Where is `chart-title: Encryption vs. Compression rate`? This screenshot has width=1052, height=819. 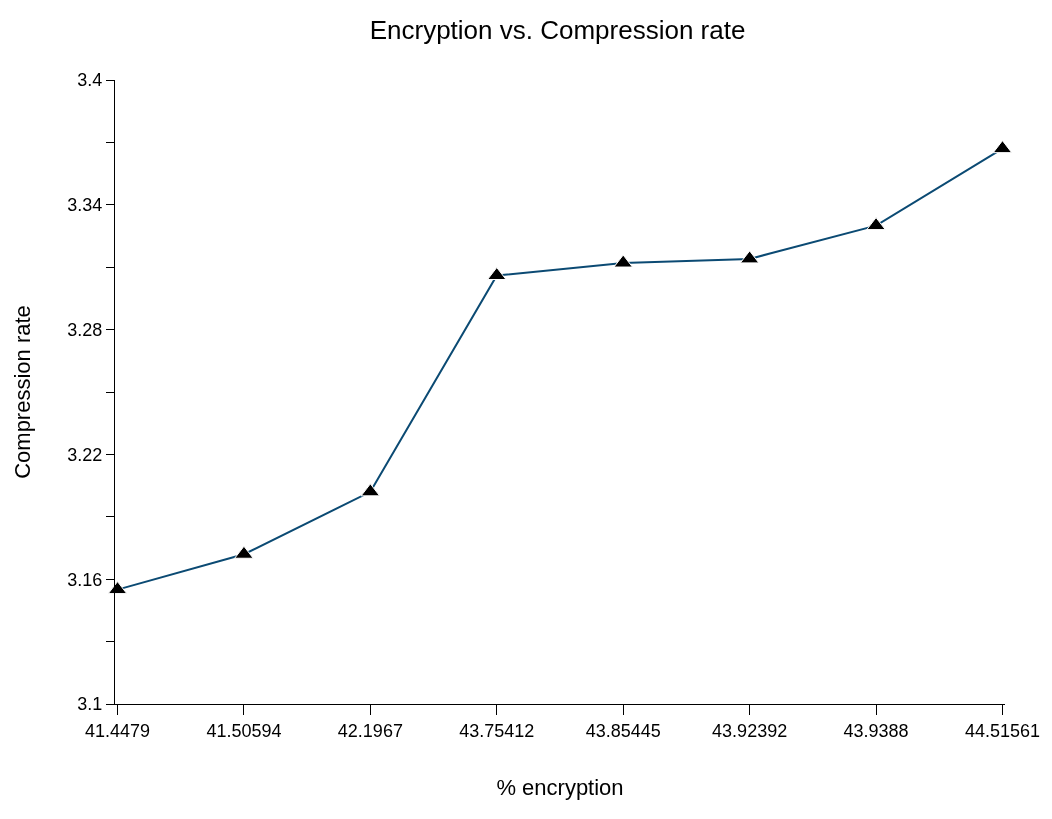
chart-title: Encryption vs. Compression rate is located at coordinates (557, 29).